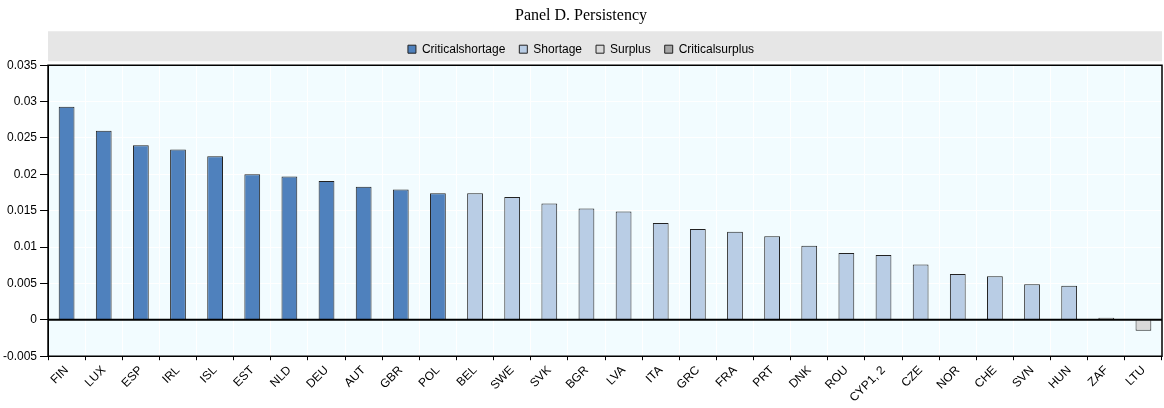 The height and width of the screenshot is (408, 1164). I want to click on x-tick-label: IRL, so click(171, 374).